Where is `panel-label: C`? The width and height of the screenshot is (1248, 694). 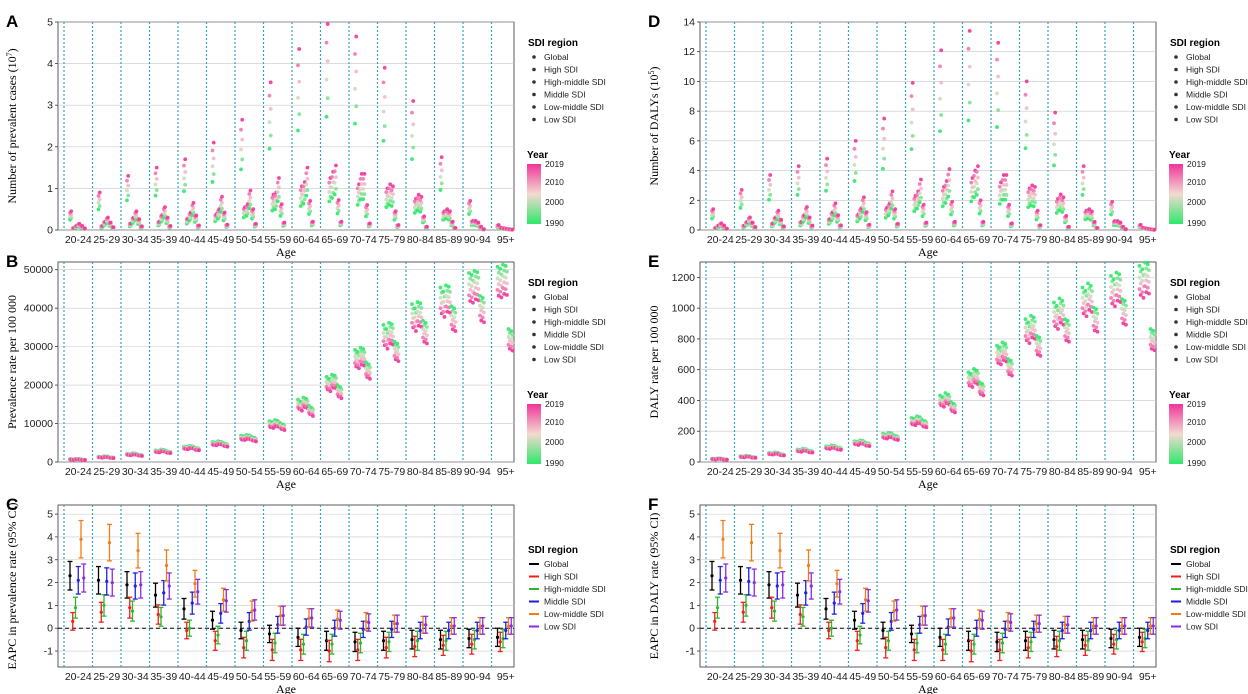
panel-label: C is located at coordinates (12, 504).